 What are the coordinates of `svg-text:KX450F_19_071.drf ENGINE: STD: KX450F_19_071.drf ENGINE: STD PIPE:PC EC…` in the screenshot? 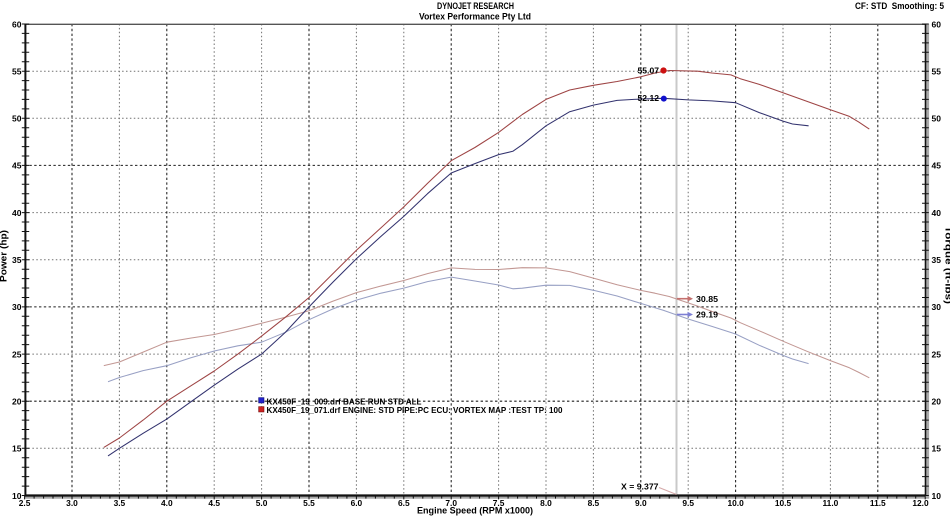 It's located at (415, 410).